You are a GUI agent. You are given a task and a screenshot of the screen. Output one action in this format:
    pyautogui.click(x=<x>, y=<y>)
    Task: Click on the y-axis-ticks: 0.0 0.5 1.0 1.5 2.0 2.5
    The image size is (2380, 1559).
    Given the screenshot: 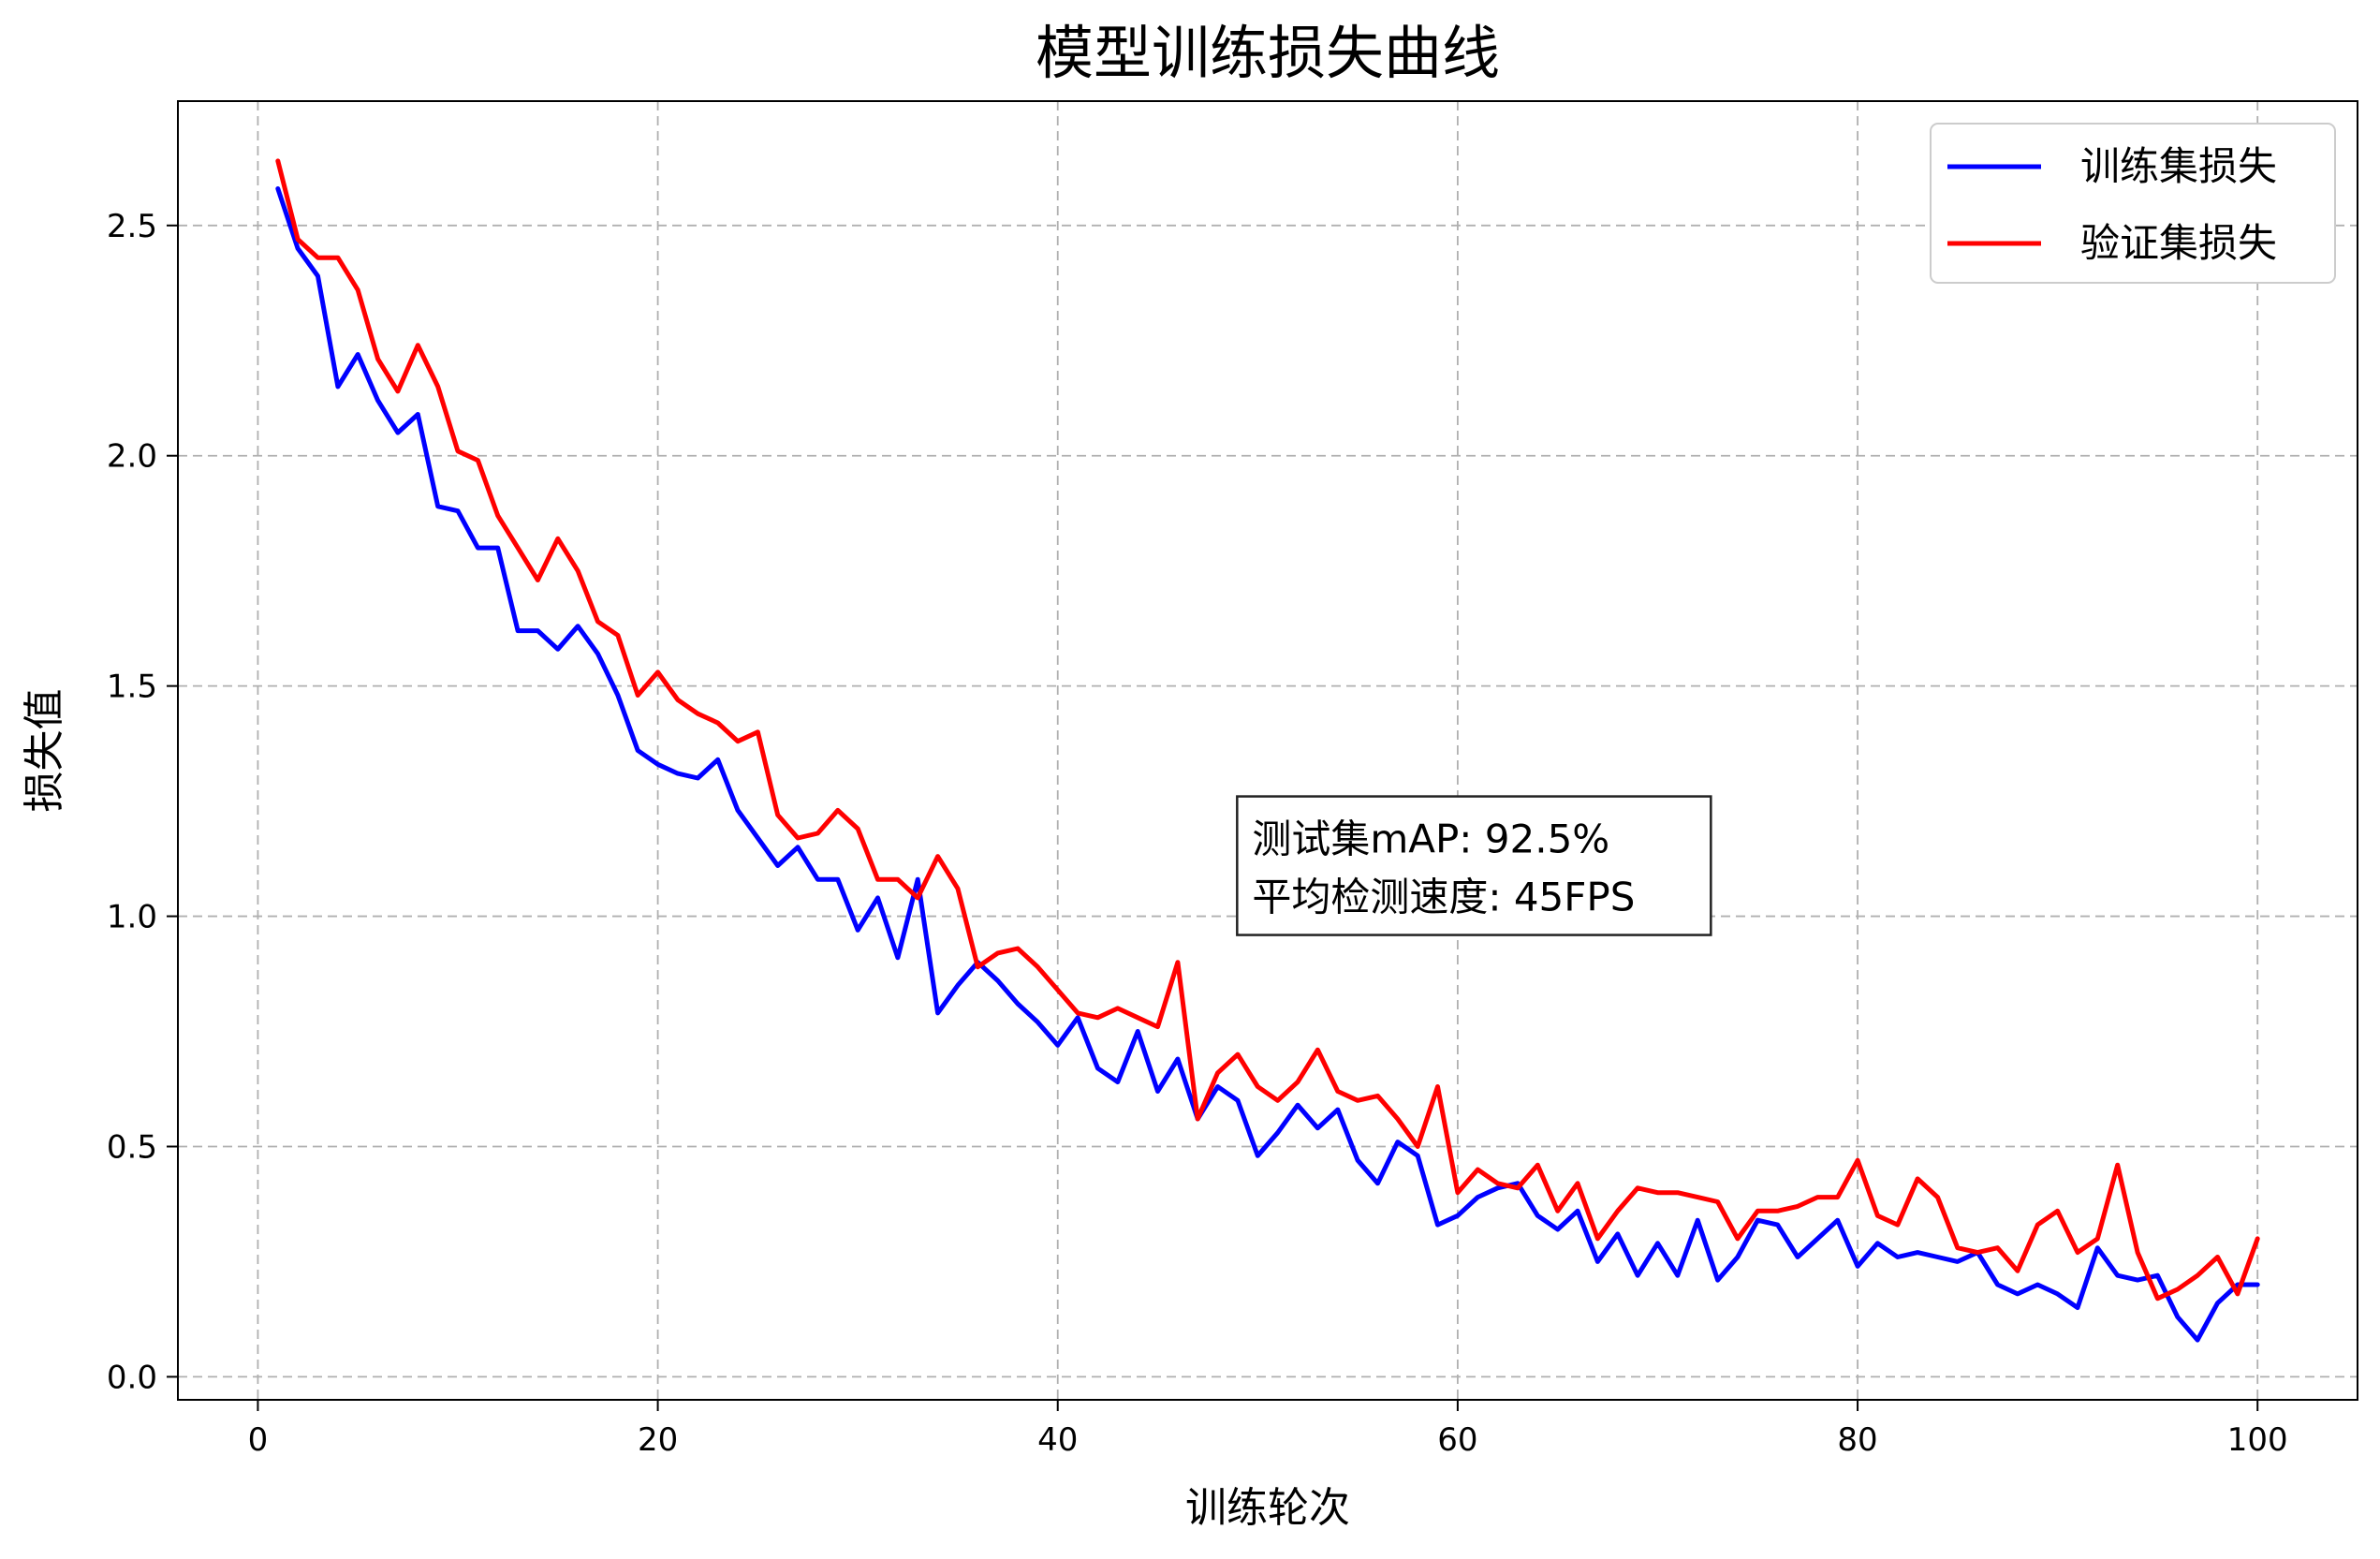 What is the action you would take?
    pyautogui.click(x=142, y=802)
    